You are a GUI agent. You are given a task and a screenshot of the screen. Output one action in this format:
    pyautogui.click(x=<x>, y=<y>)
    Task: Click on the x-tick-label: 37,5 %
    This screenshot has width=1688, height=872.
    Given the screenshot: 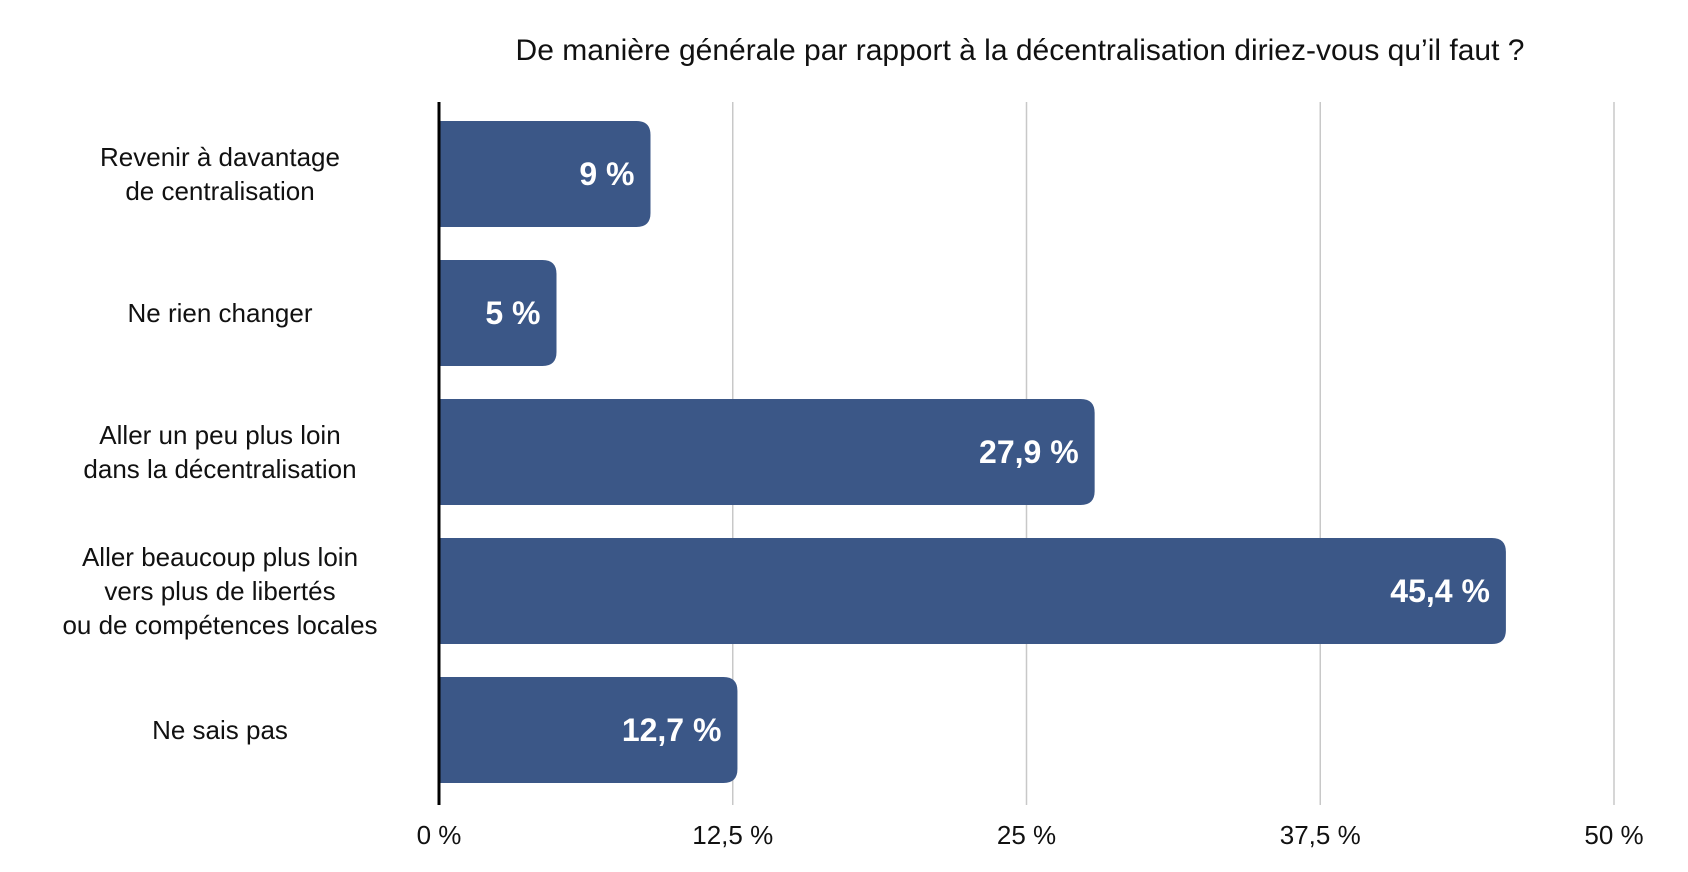 What is the action you would take?
    pyautogui.click(x=1320, y=835)
    